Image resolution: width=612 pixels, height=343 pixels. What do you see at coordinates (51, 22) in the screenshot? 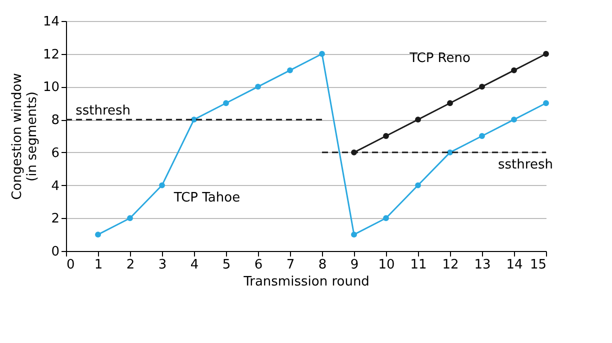
I see `y-tick-label: 14` at bounding box center [51, 22].